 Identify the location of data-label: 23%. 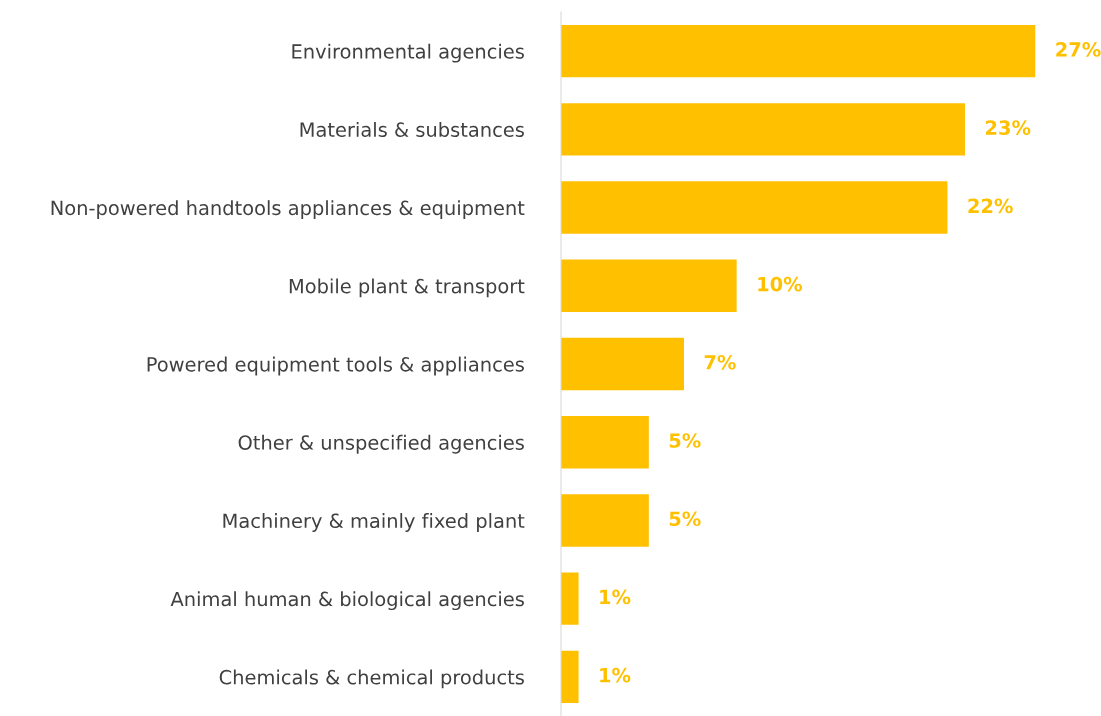
(1008, 127).